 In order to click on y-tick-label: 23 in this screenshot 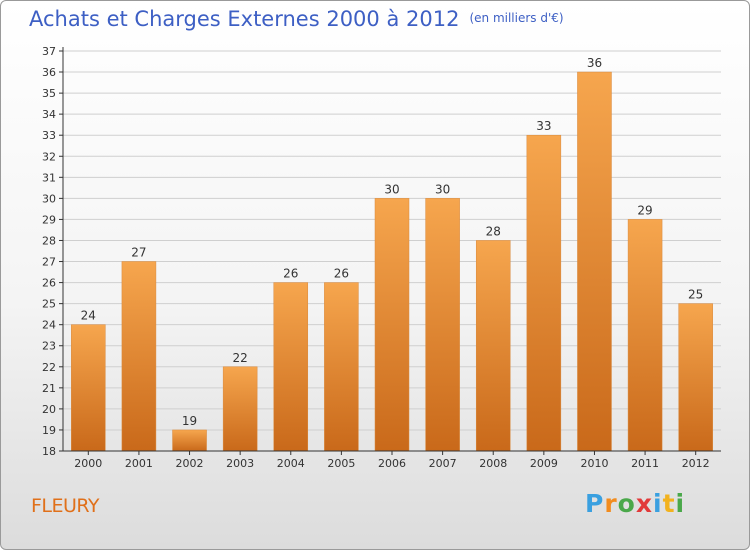, I will do `click(49, 346)`.